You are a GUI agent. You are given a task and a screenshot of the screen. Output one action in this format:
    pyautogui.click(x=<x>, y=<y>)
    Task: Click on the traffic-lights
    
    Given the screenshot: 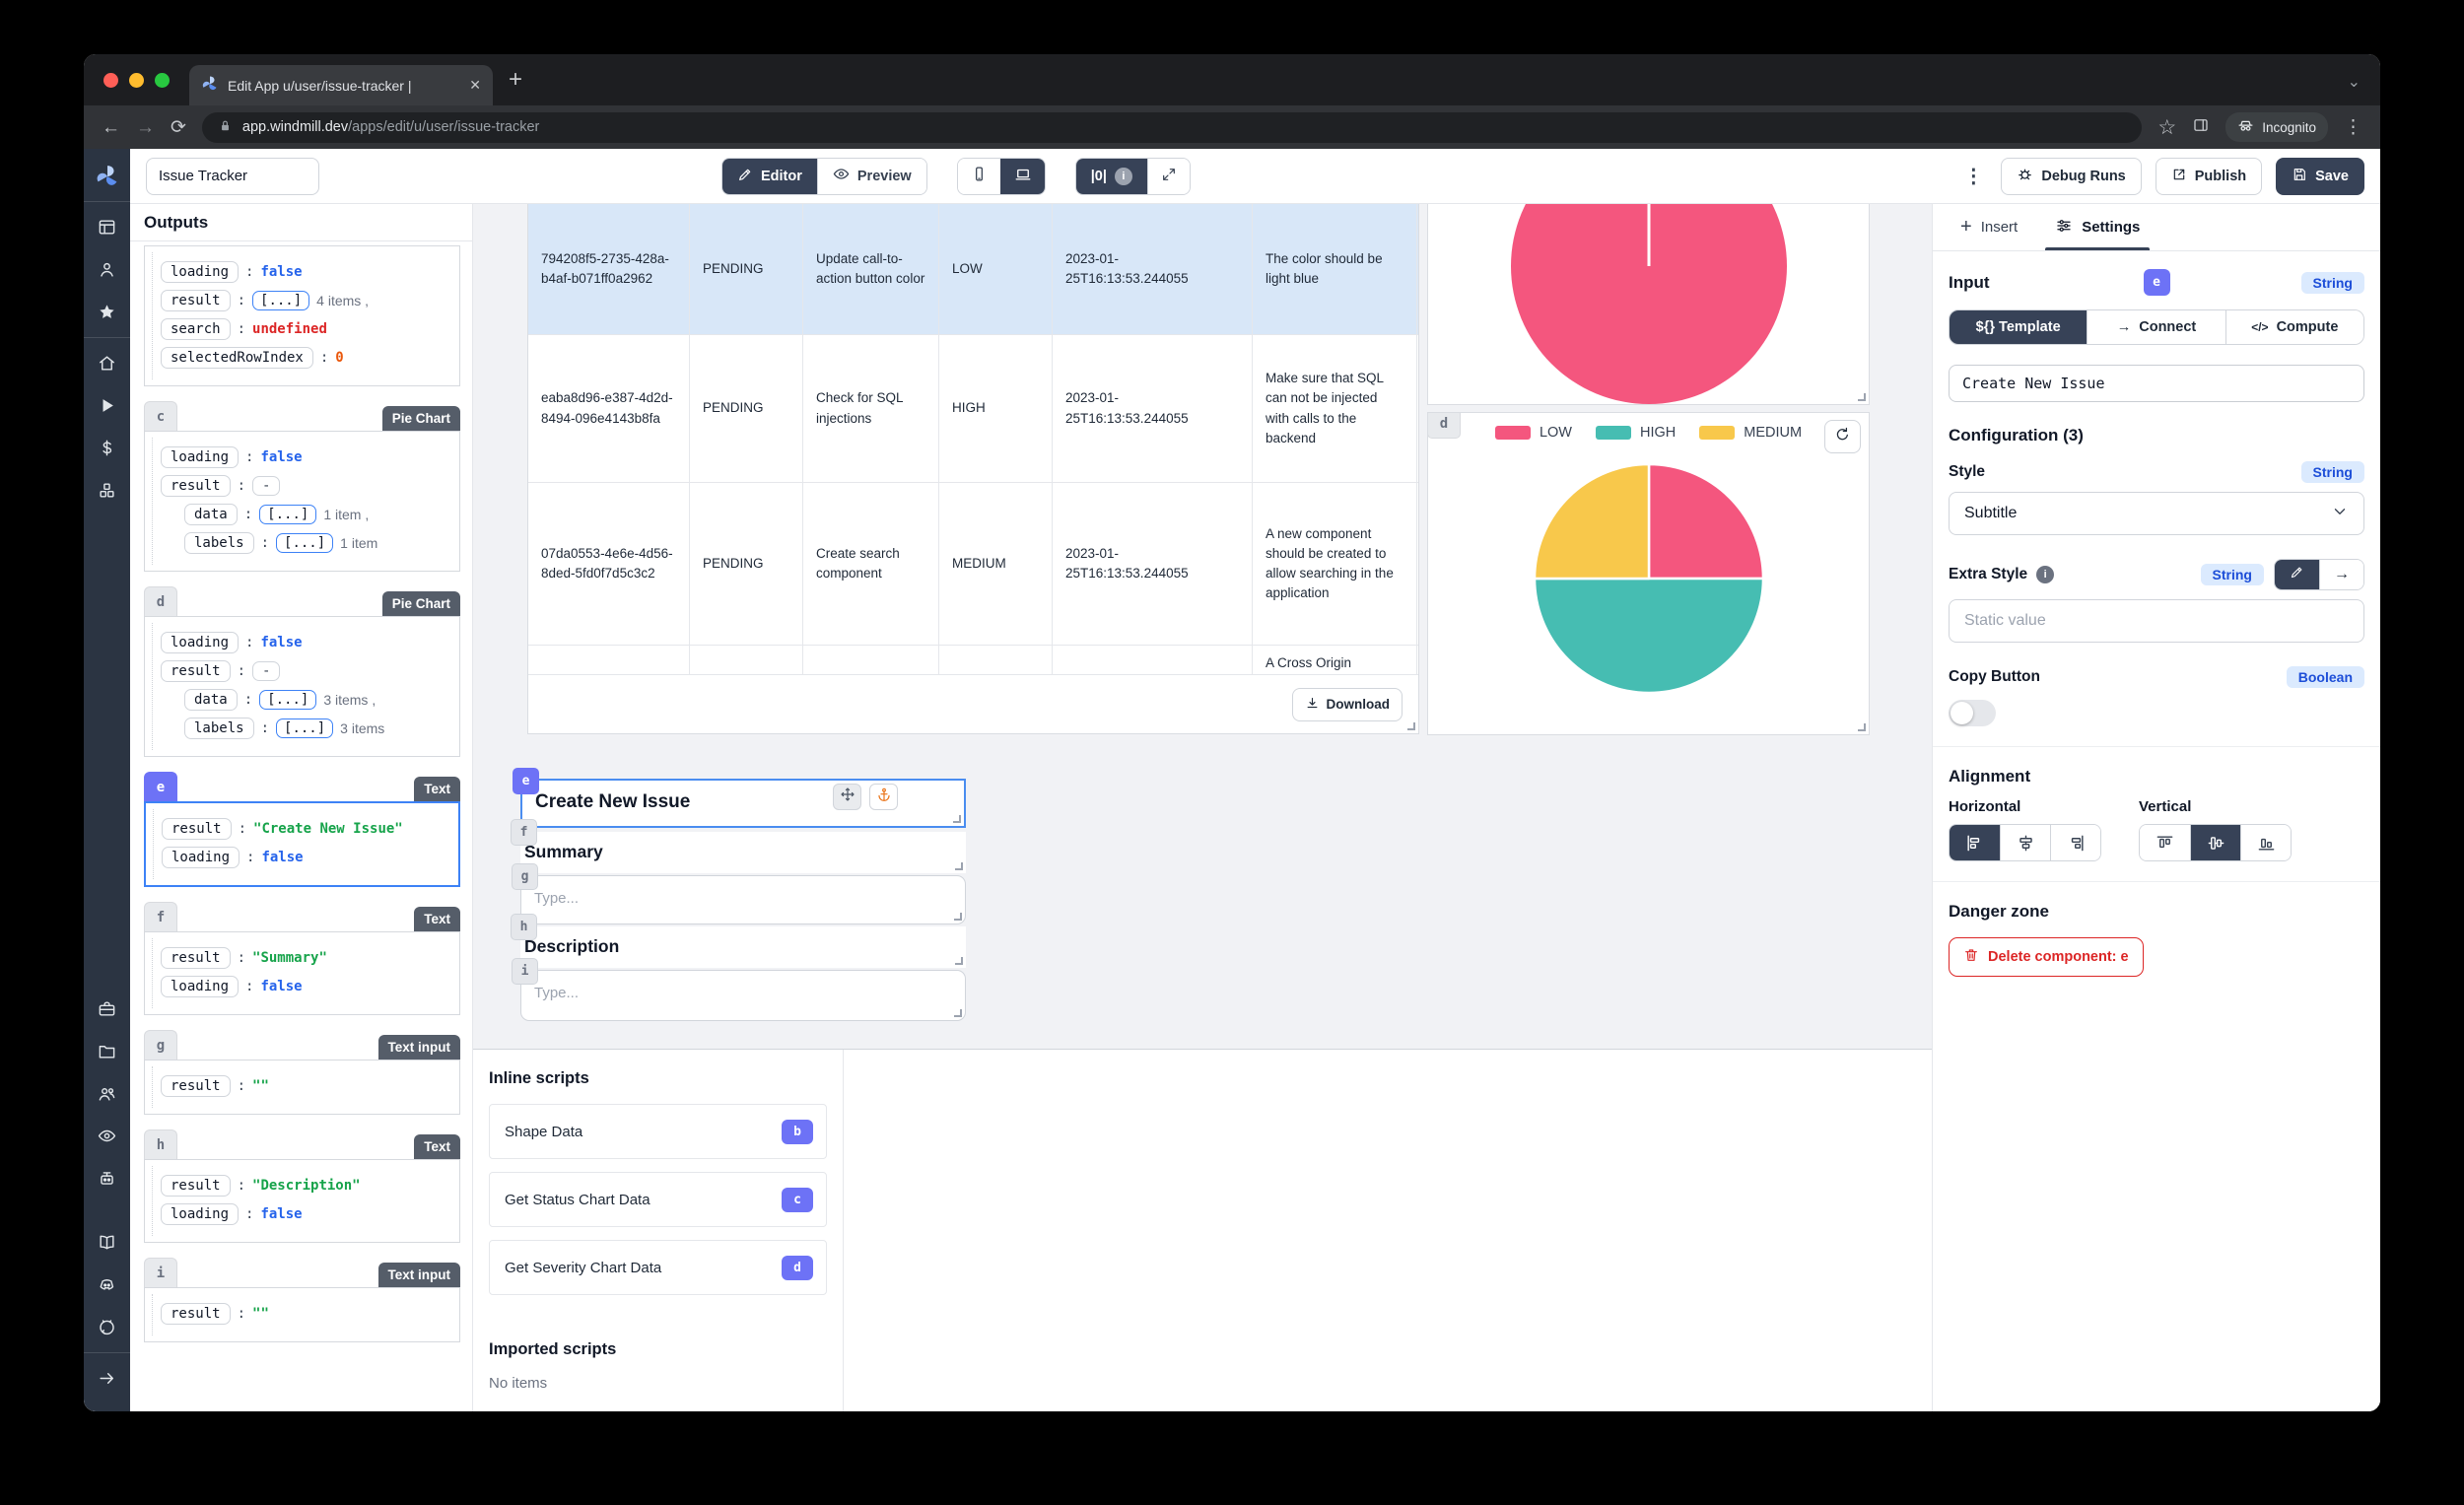 What is the action you would take?
    pyautogui.click(x=136, y=80)
    